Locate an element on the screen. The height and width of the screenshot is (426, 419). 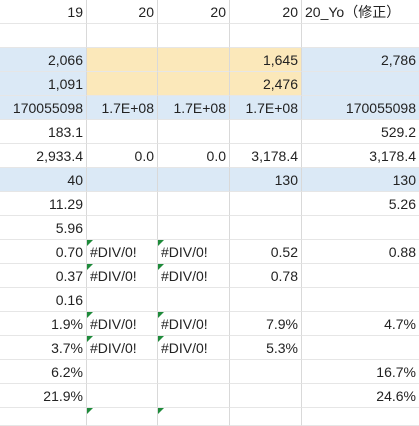
cell: 19 is located at coordinates (43, 12).